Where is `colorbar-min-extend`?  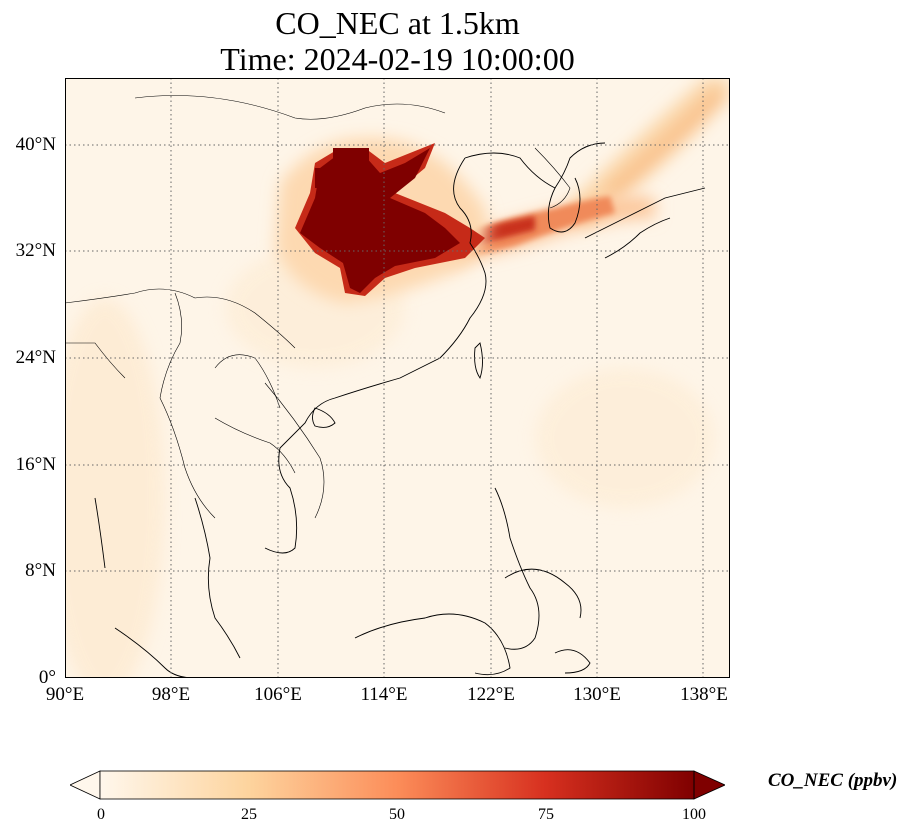 colorbar-min-extend is located at coordinates (85, 785).